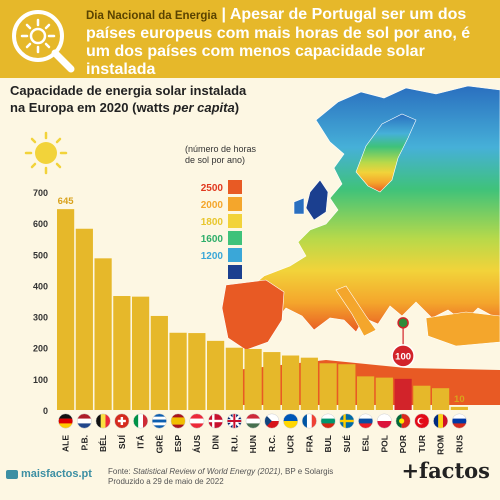 The image size is (500, 500). Describe the element at coordinates (317, 200) in the screenshot. I see `uk-ireland` at that location.